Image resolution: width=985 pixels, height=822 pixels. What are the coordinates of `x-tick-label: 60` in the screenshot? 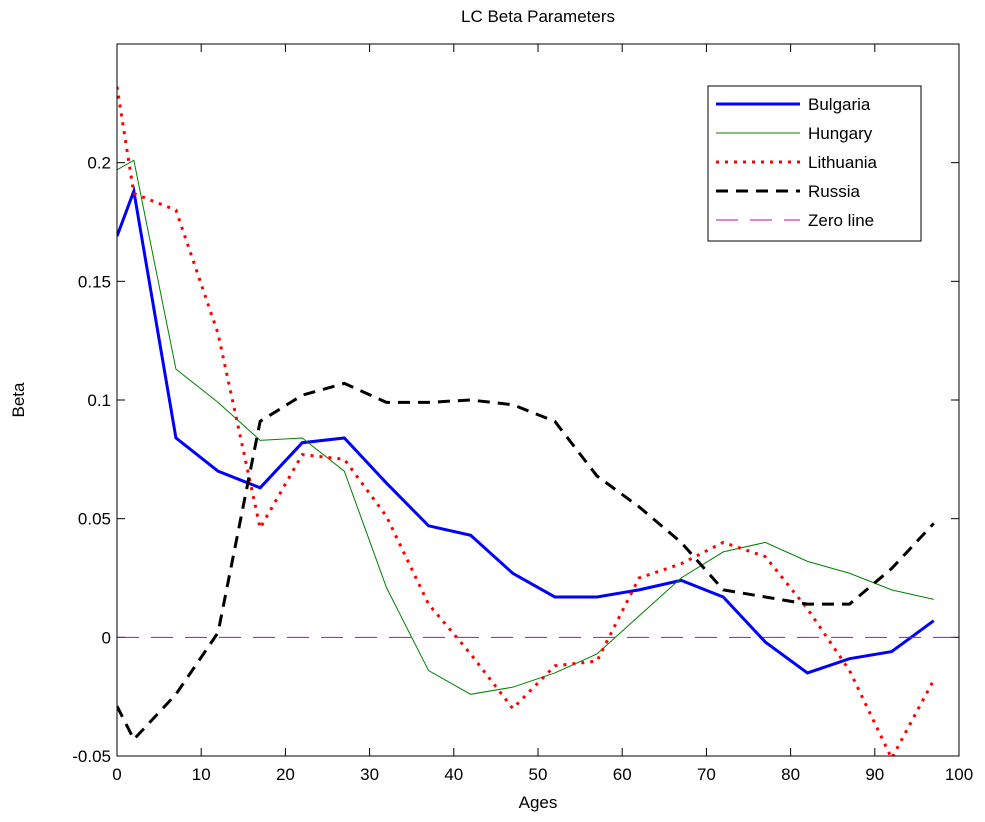 It's located at (622, 774).